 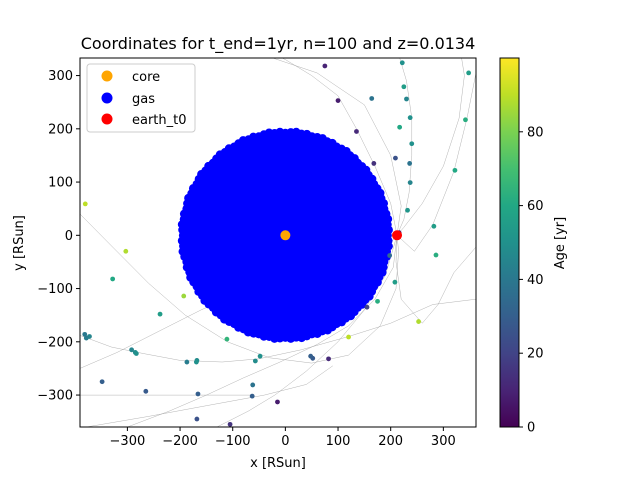 I want to click on legend-box, so click(x=141, y=98).